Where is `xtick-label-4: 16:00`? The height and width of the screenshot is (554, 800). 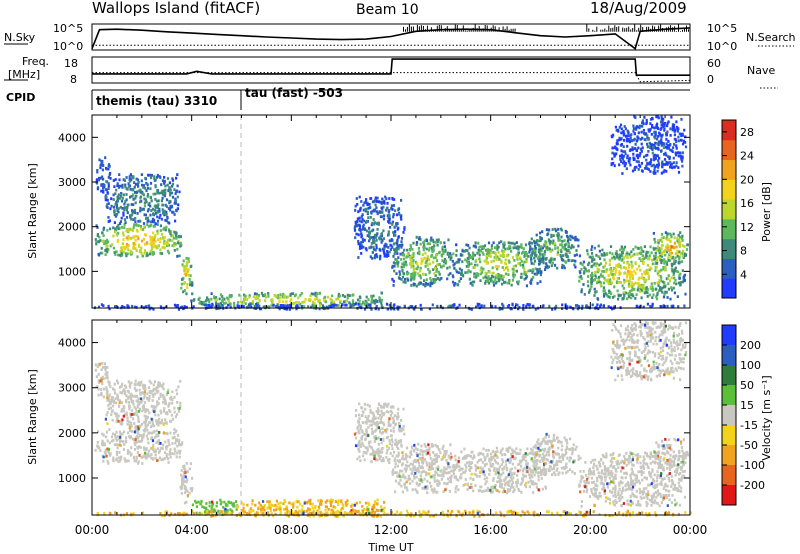
xtick-label-4: 16:00 is located at coordinates (490, 530).